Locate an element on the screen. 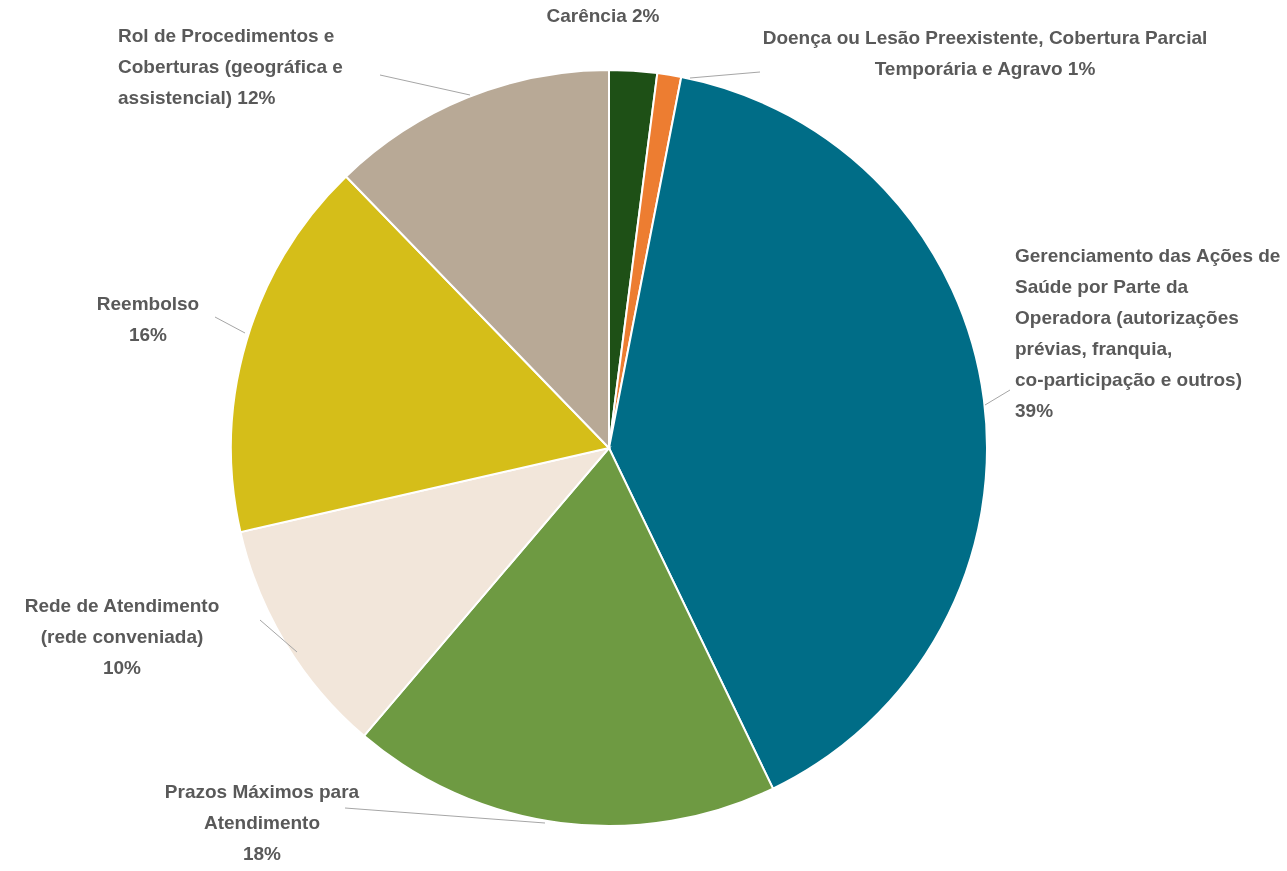 This screenshot has width=1287, height=871. slice-label: Carência 2% is located at coordinates (603, 15).